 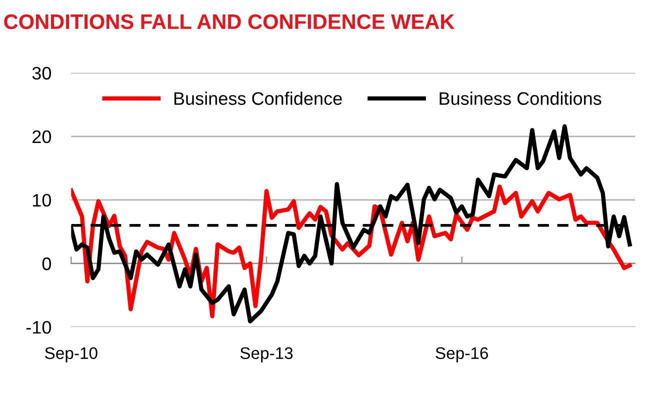 What do you see at coordinates (521, 98) in the screenshot?
I see `legend-label: Business Conditions` at bounding box center [521, 98].